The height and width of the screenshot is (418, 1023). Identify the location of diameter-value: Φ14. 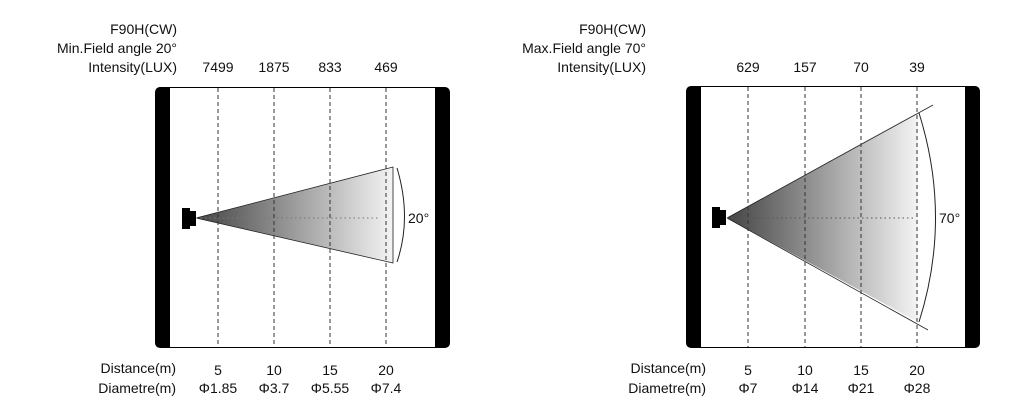
(805, 388).